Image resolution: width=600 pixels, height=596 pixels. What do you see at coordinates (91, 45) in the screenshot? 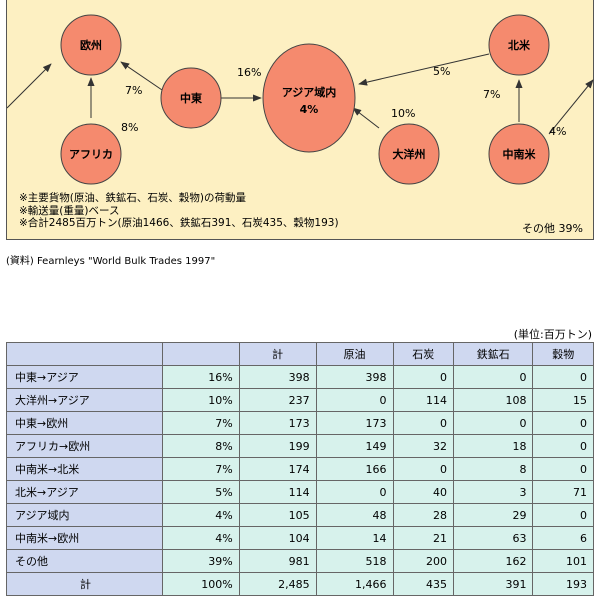
I see `node-europe` at bounding box center [91, 45].